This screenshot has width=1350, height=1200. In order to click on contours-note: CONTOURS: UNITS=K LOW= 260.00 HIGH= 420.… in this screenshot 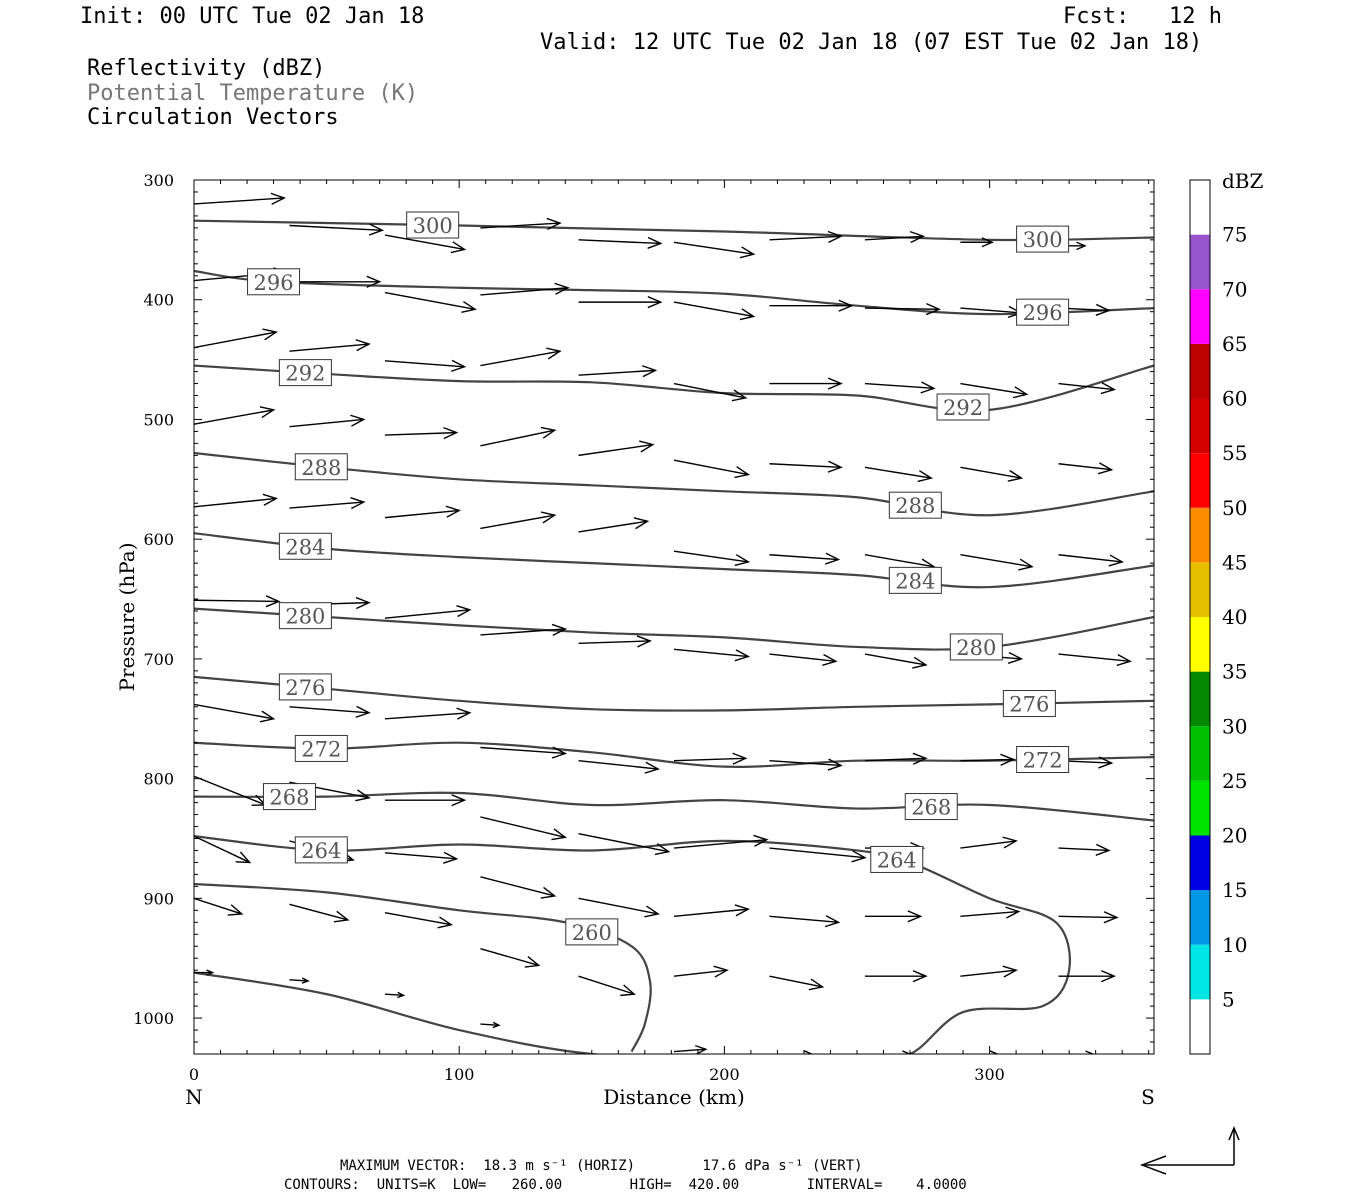, I will do `click(625, 1185)`.